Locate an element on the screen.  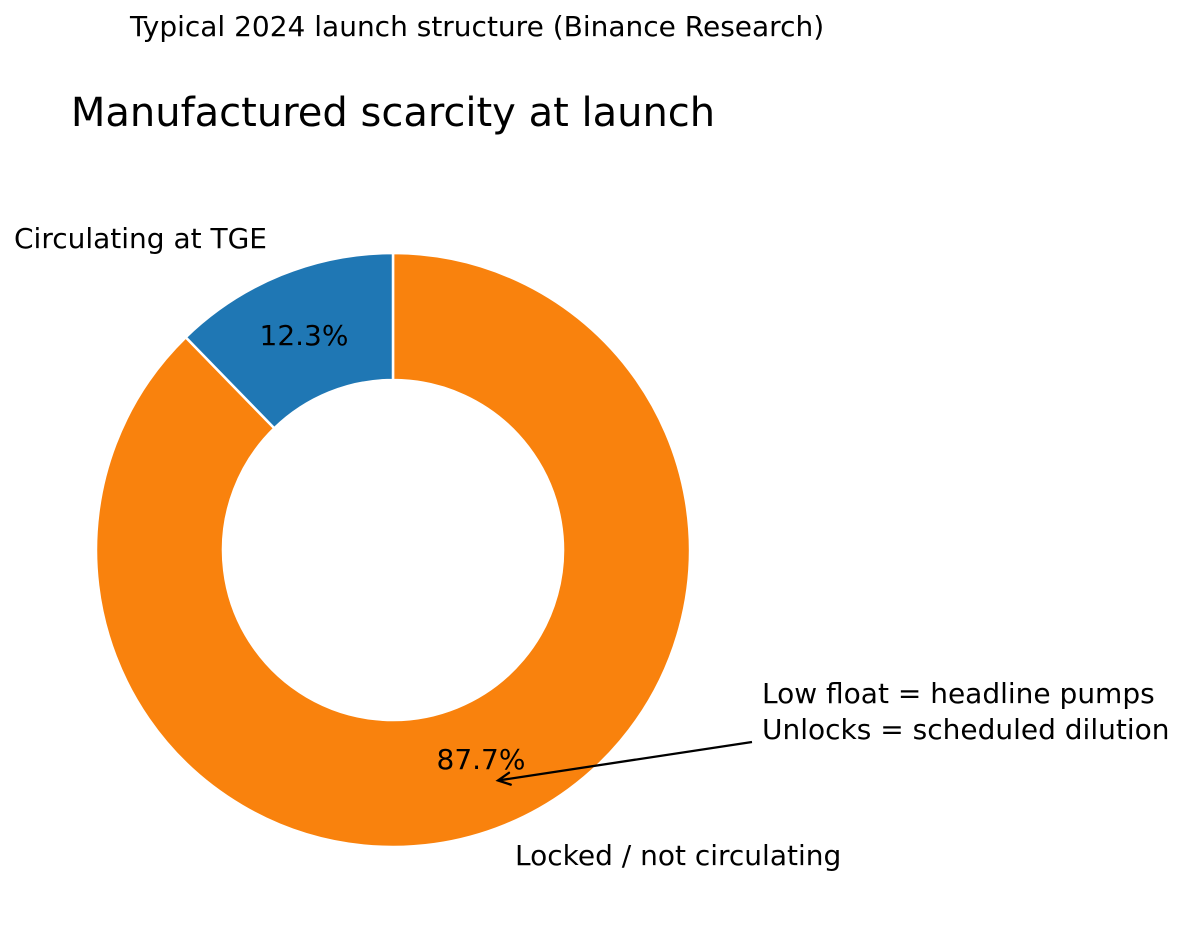
annotation-line-2: Unlocks = scheduled dilution is located at coordinates (966, 729).